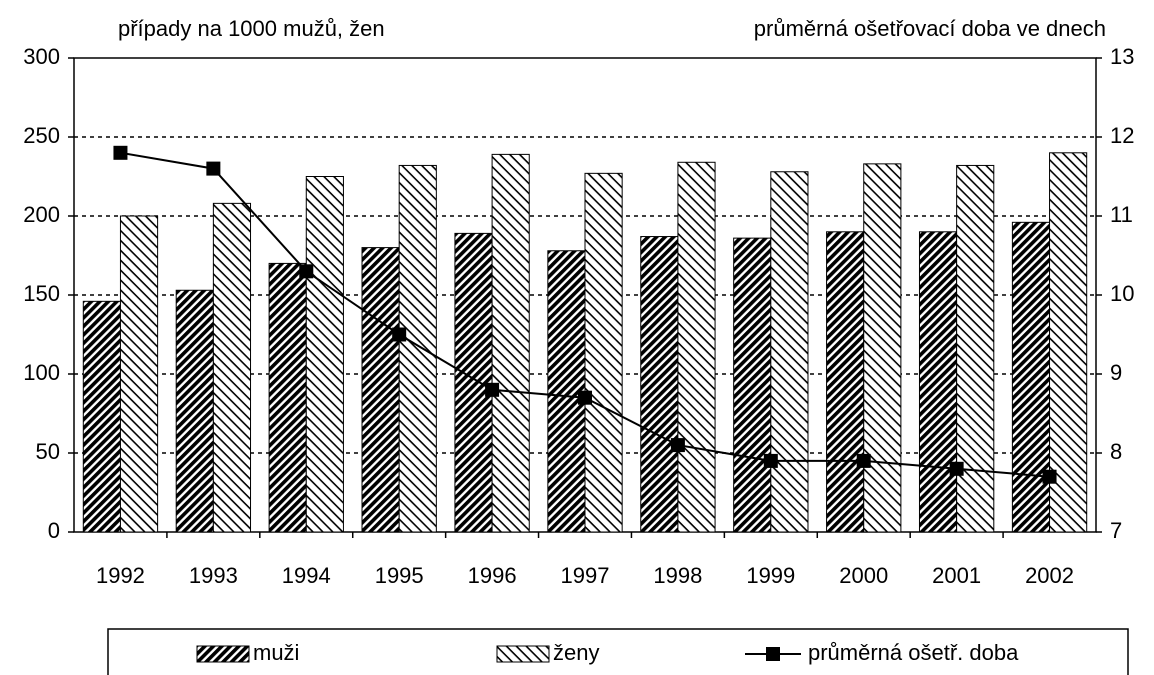 This screenshot has height=675, width=1154. What do you see at coordinates (863, 575) in the screenshot?
I see `x-tick-label: 2000` at bounding box center [863, 575].